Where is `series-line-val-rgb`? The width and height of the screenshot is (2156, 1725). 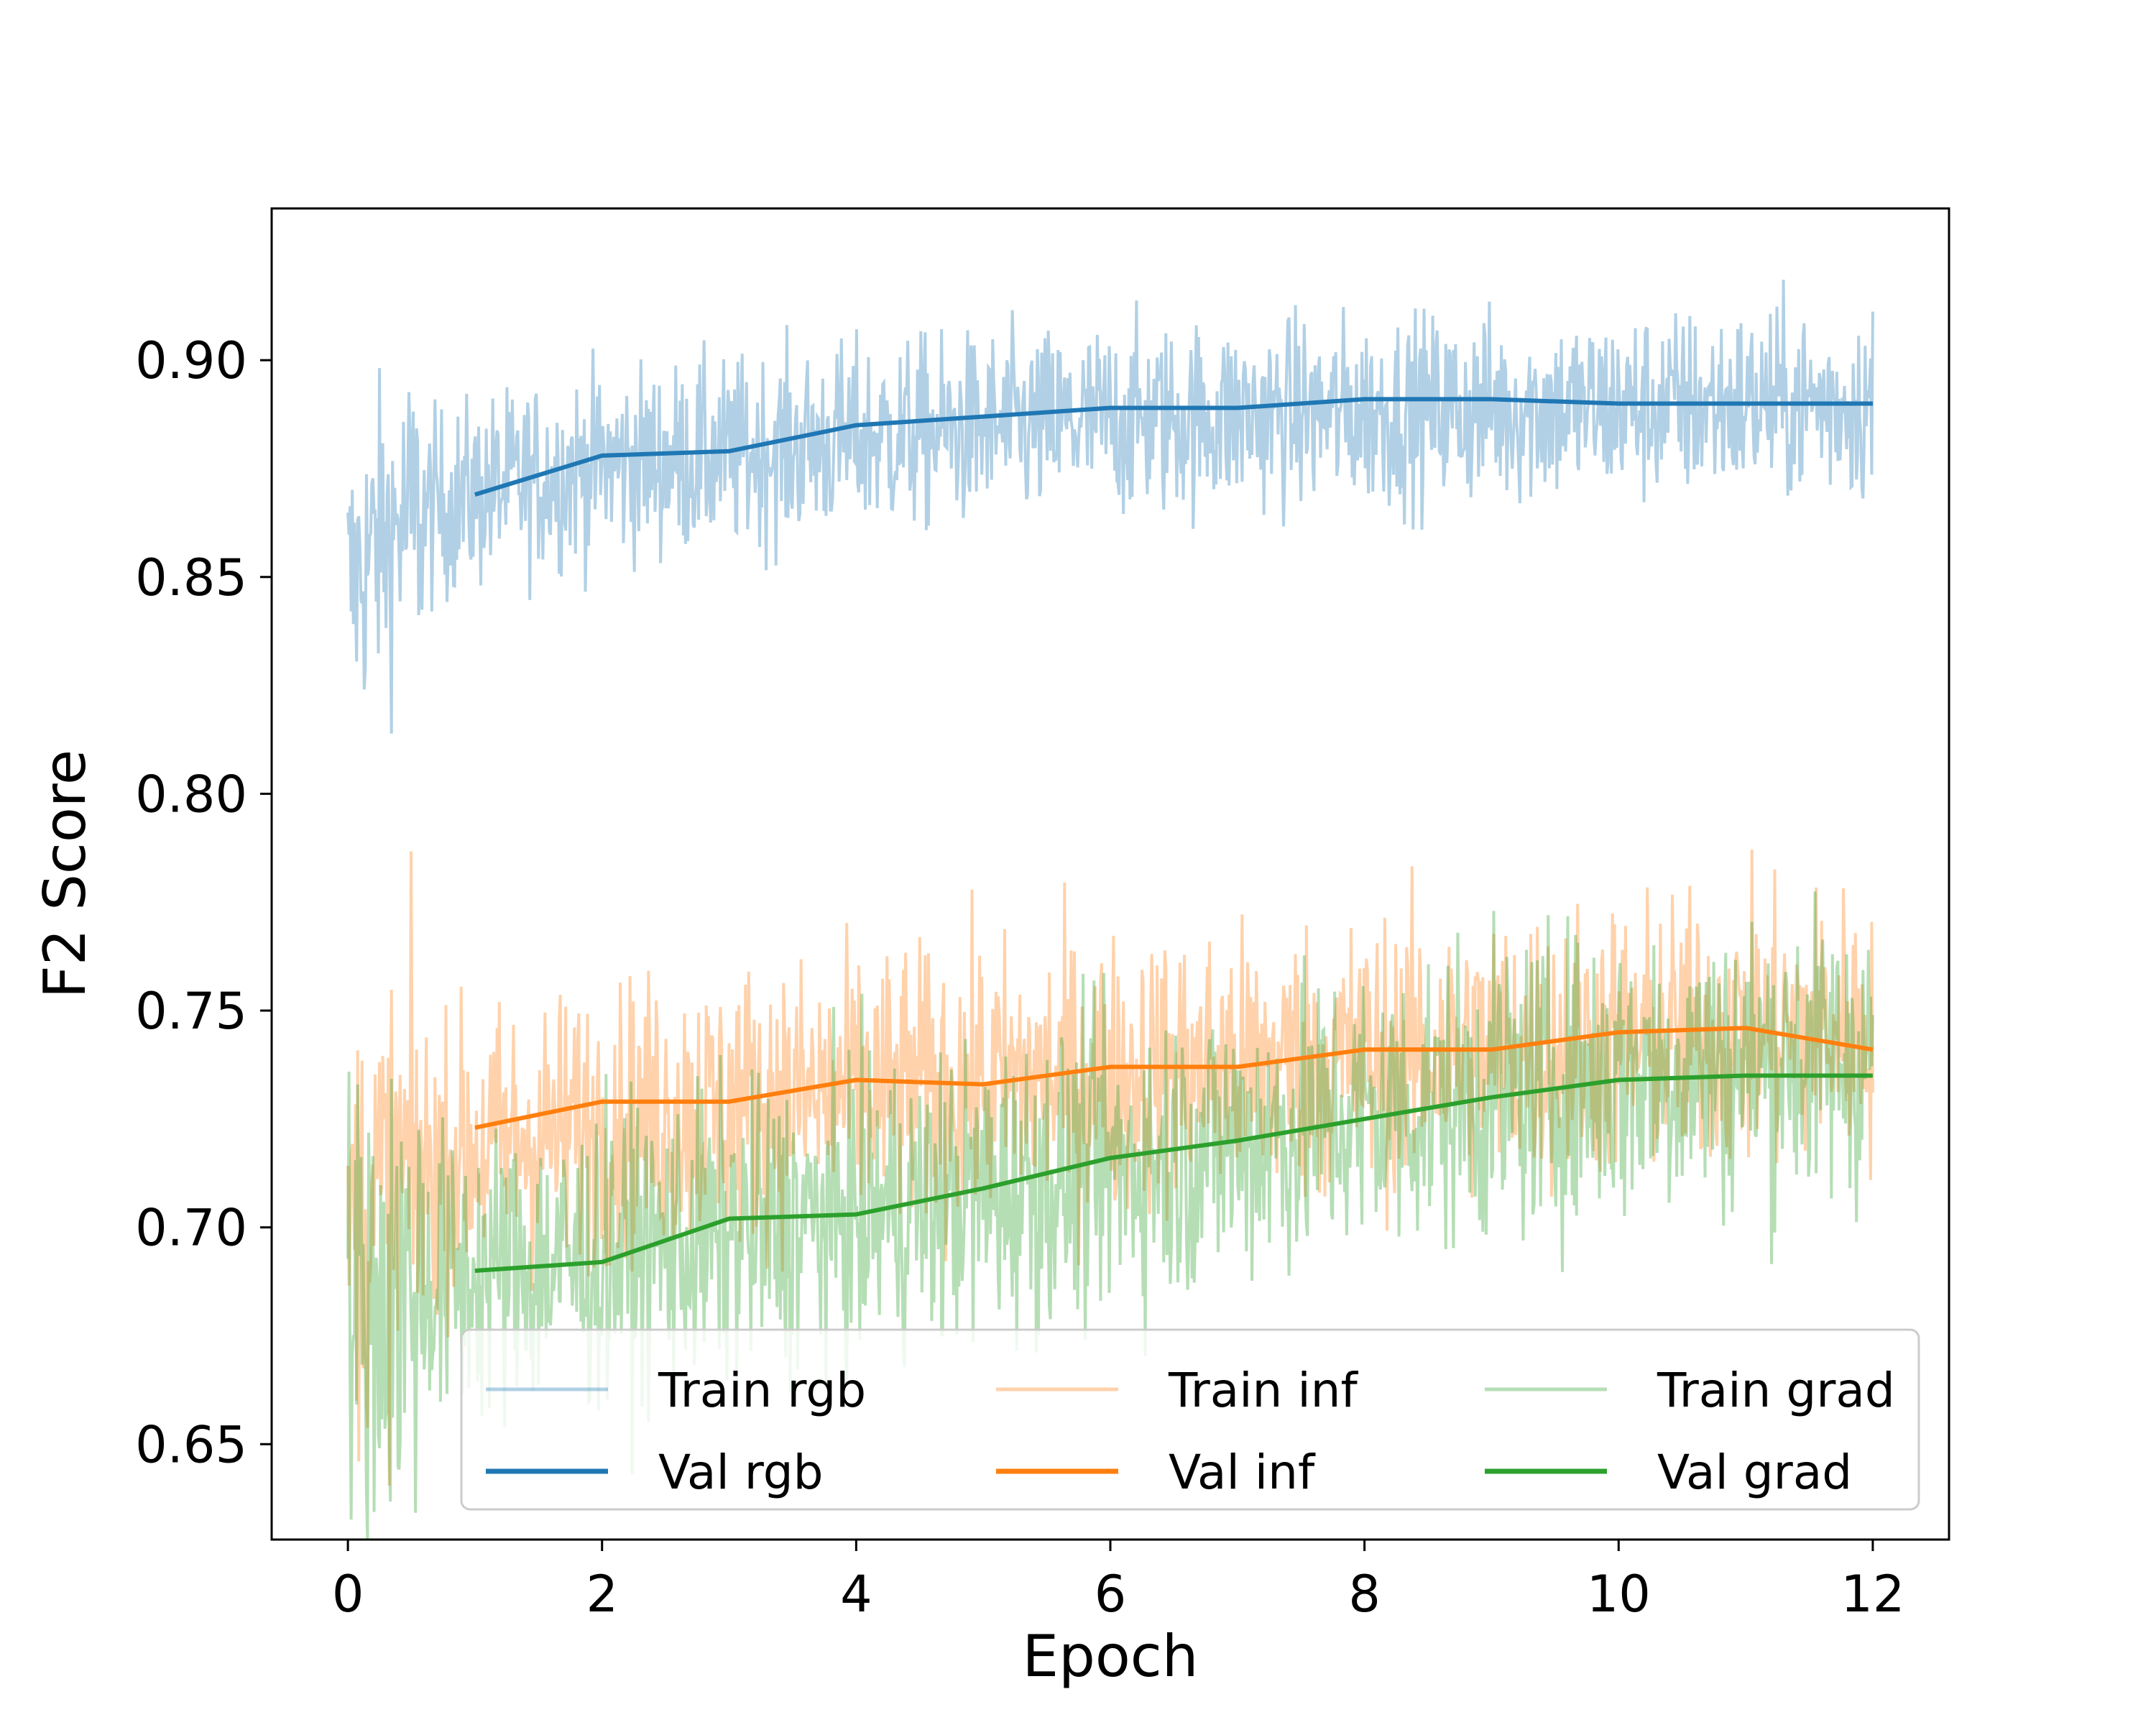 series-line-val-rgb is located at coordinates (1173, 447).